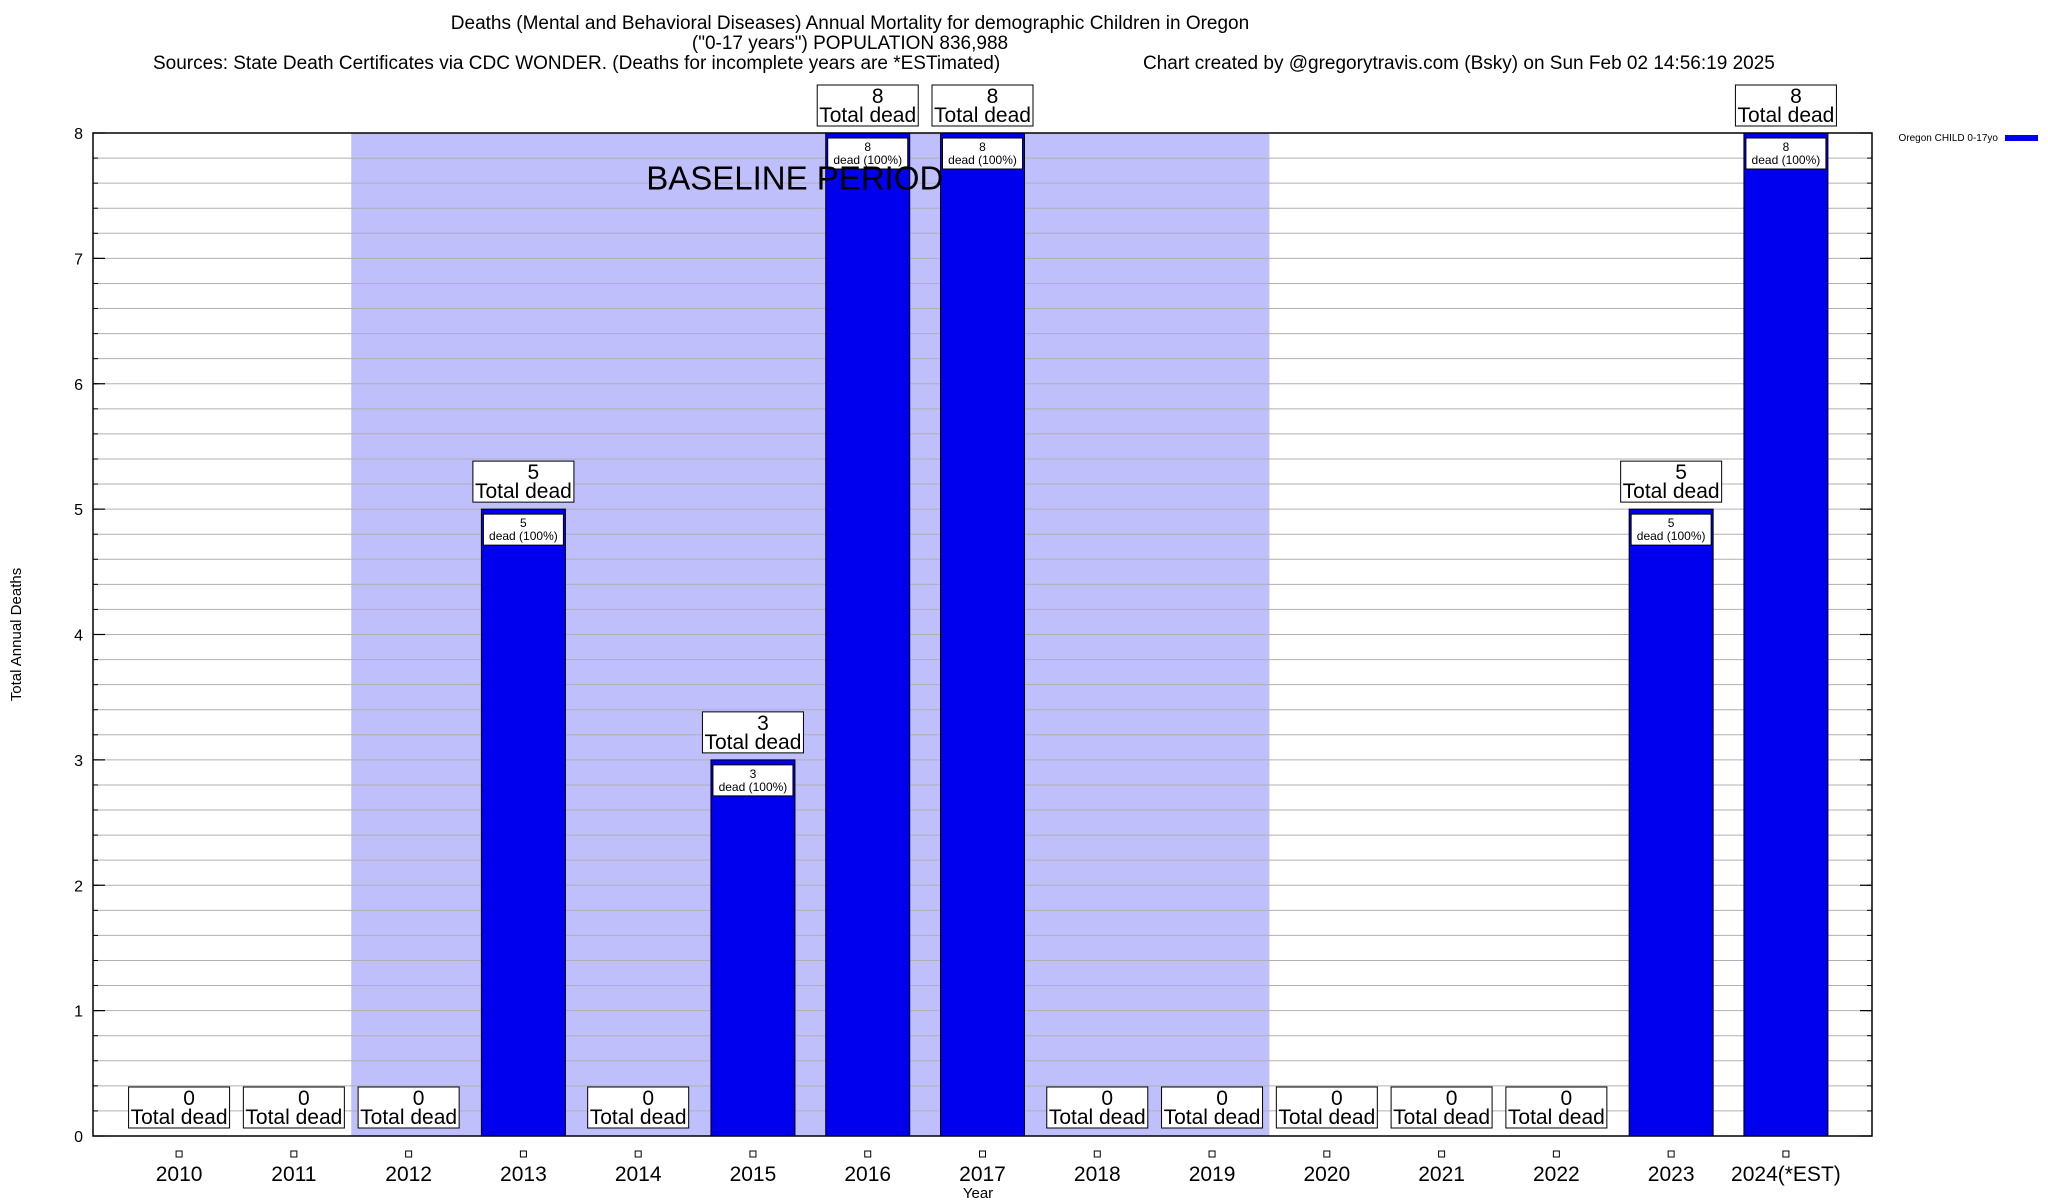  Describe the element at coordinates (78, 385) in the screenshot. I see `y-tick-label: 6` at that location.